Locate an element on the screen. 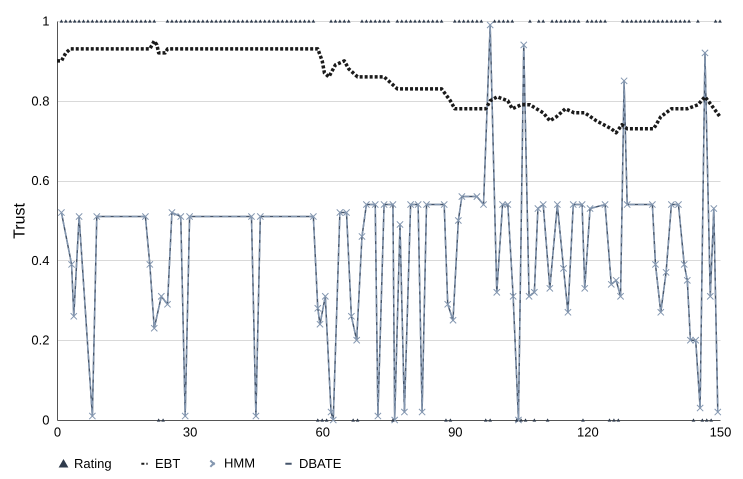  y-tick-label: 0.2 is located at coordinates (40, 340).